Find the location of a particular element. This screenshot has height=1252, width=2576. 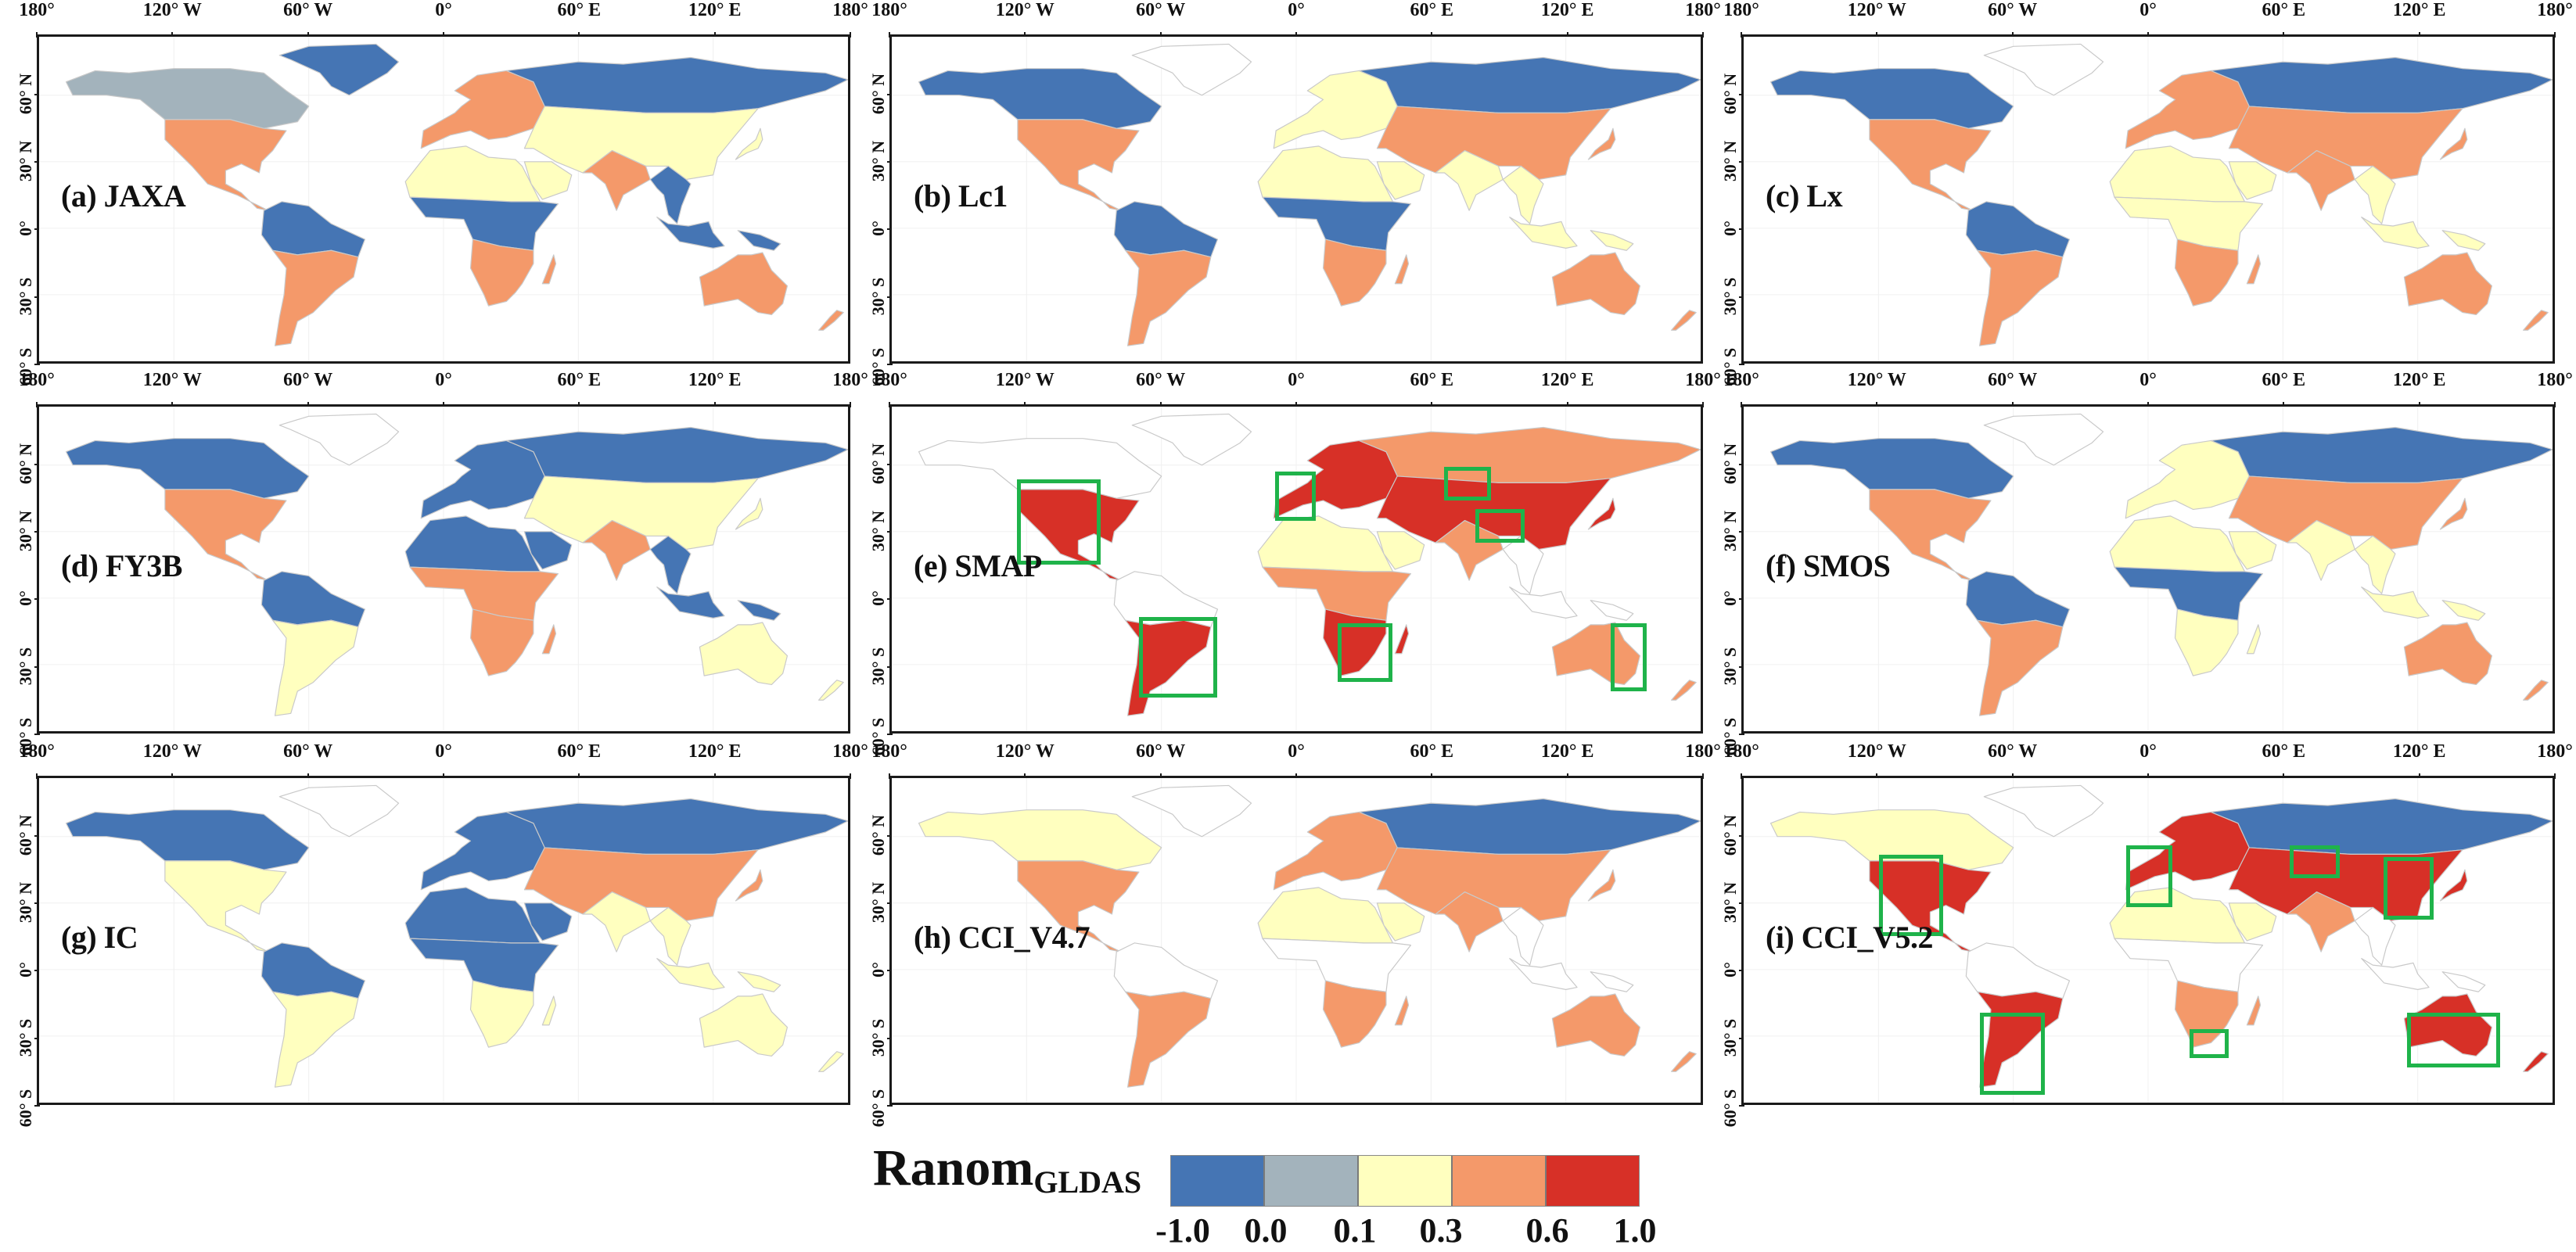

map-frame: (h) CCI_V4.7 is located at coordinates (1296, 941).